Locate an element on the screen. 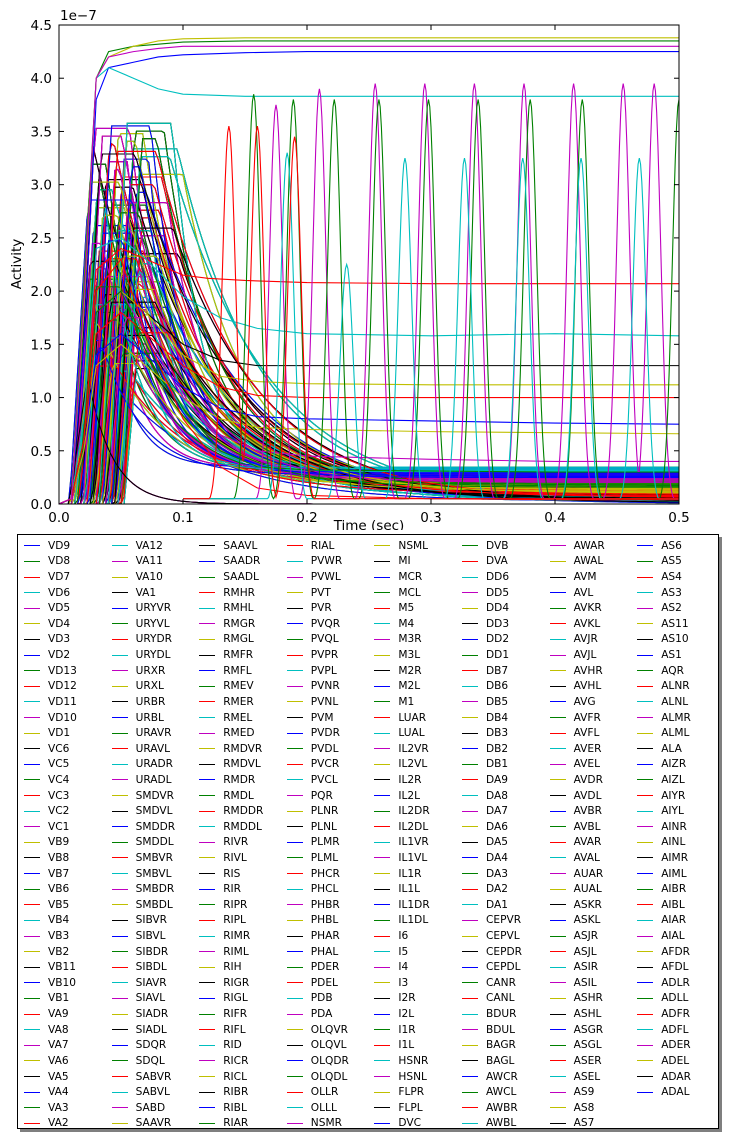 This screenshot has width=730, height=1139. legend-label: M5 is located at coordinates (406, 608).